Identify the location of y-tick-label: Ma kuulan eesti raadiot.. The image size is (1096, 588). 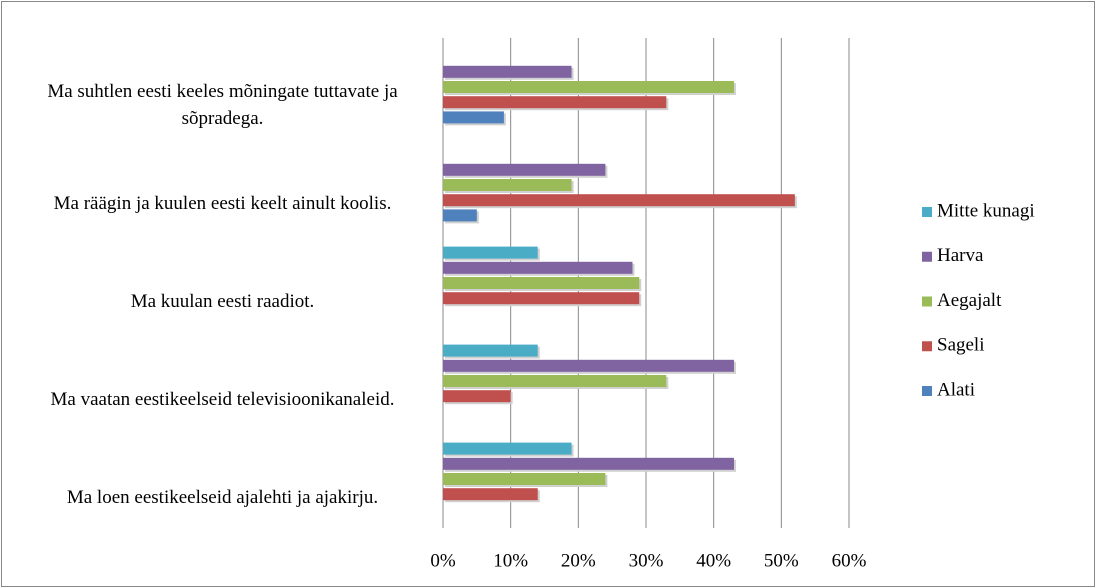
(222, 301).